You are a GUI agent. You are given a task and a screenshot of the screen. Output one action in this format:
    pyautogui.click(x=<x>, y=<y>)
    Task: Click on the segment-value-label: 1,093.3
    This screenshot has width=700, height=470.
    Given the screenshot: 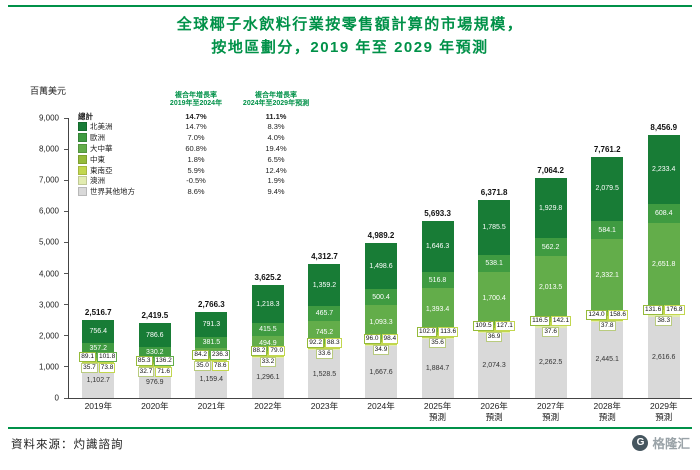 What is the action you would take?
    pyautogui.click(x=381, y=322)
    